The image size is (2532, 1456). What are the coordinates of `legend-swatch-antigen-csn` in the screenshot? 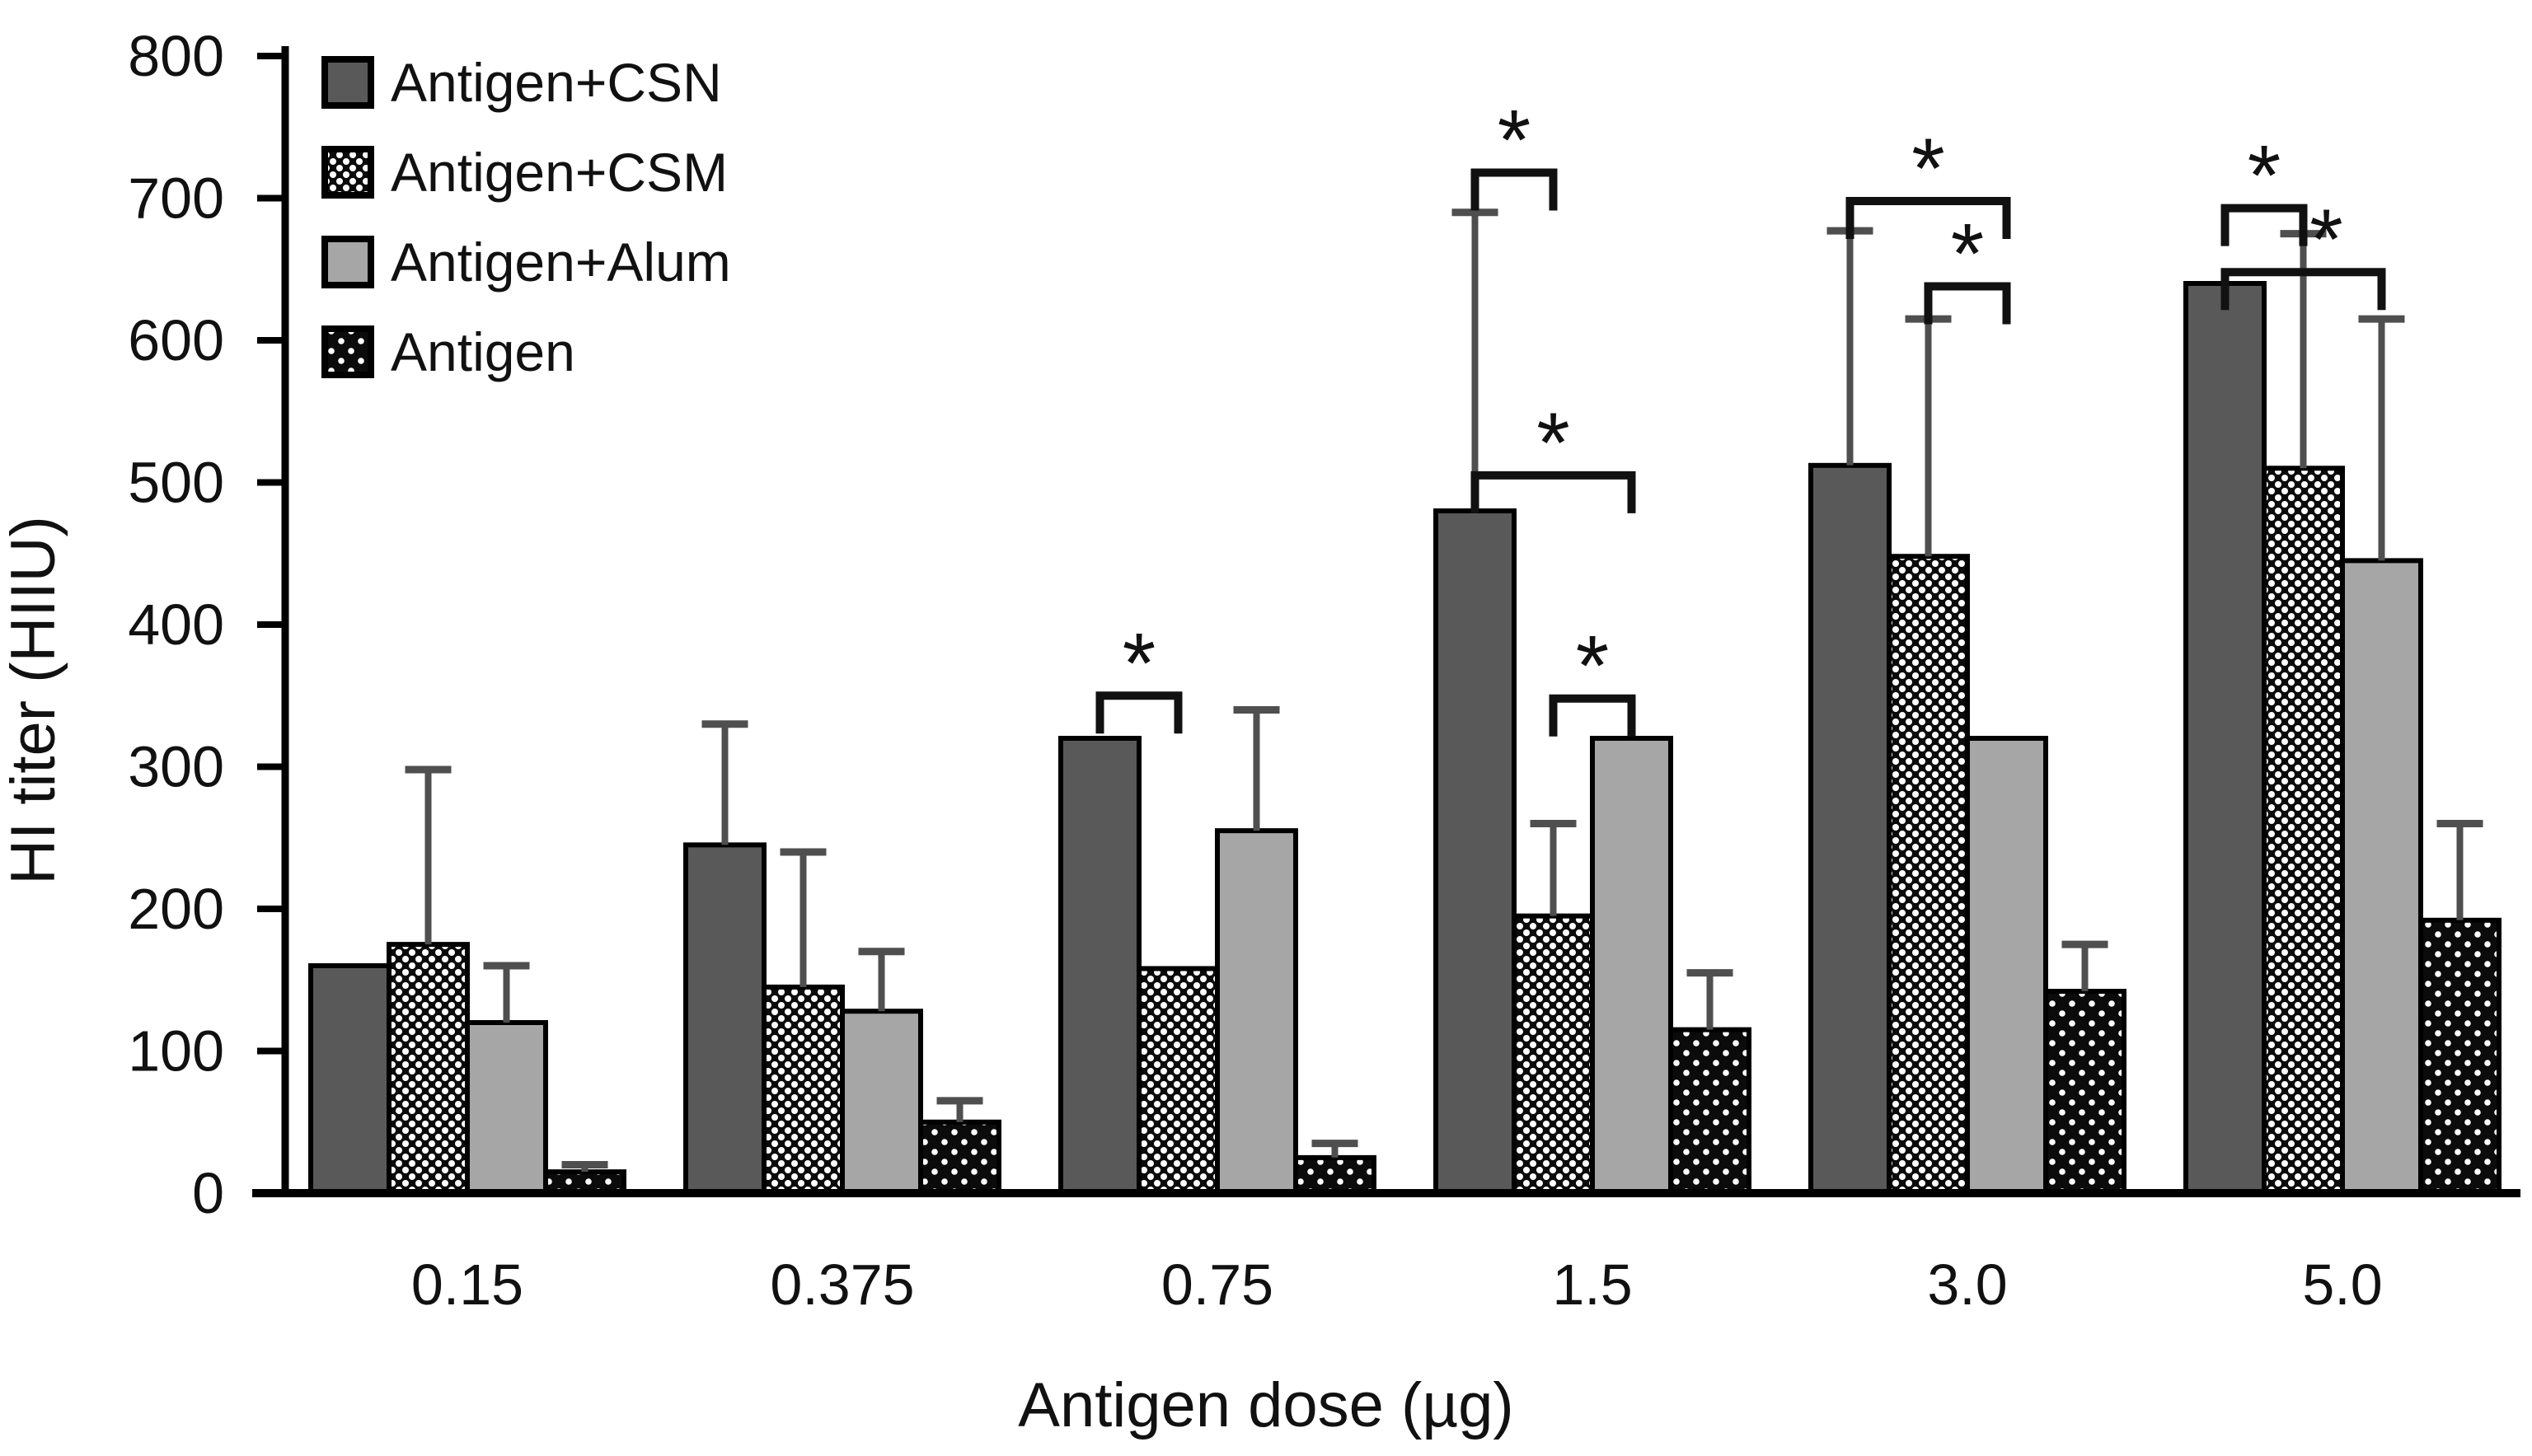 It's located at (347, 82).